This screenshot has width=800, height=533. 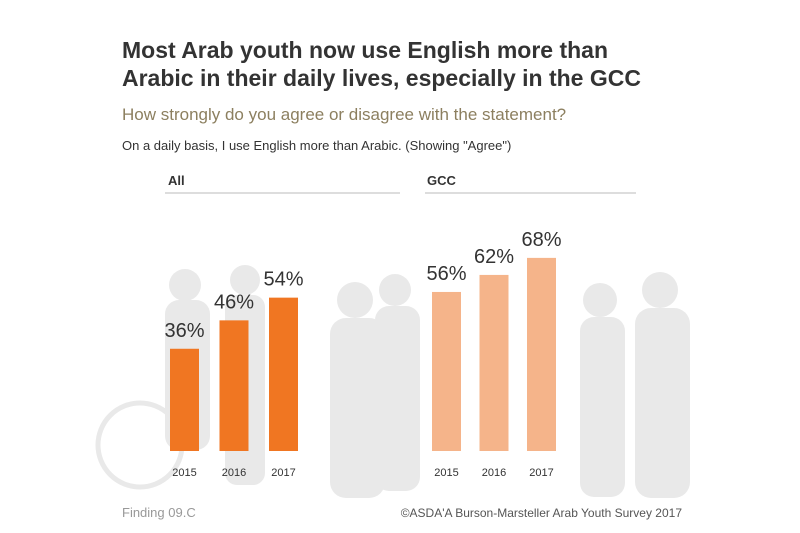 I want to click on value-label: 62%, so click(x=494, y=257).